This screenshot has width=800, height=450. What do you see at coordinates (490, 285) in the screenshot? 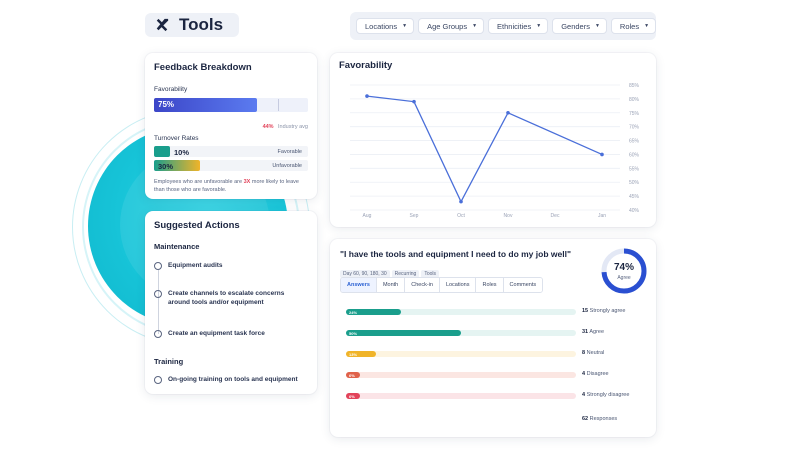
I see `tab-roles: Roles` at bounding box center [490, 285].